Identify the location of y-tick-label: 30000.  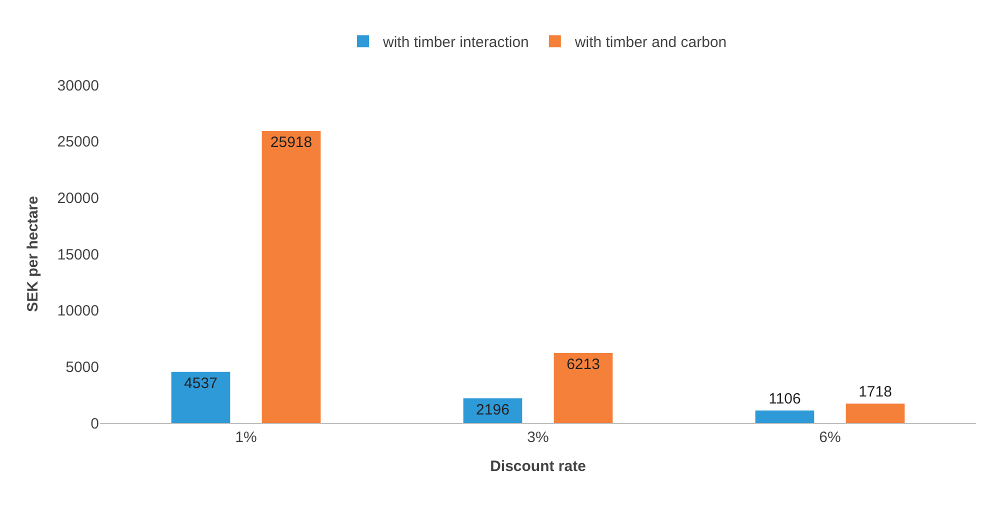
(78, 85).